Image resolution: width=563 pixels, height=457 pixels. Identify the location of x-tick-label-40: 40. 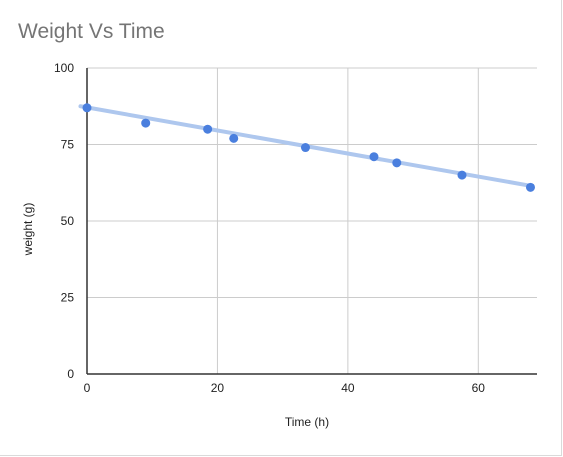
(348, 388).